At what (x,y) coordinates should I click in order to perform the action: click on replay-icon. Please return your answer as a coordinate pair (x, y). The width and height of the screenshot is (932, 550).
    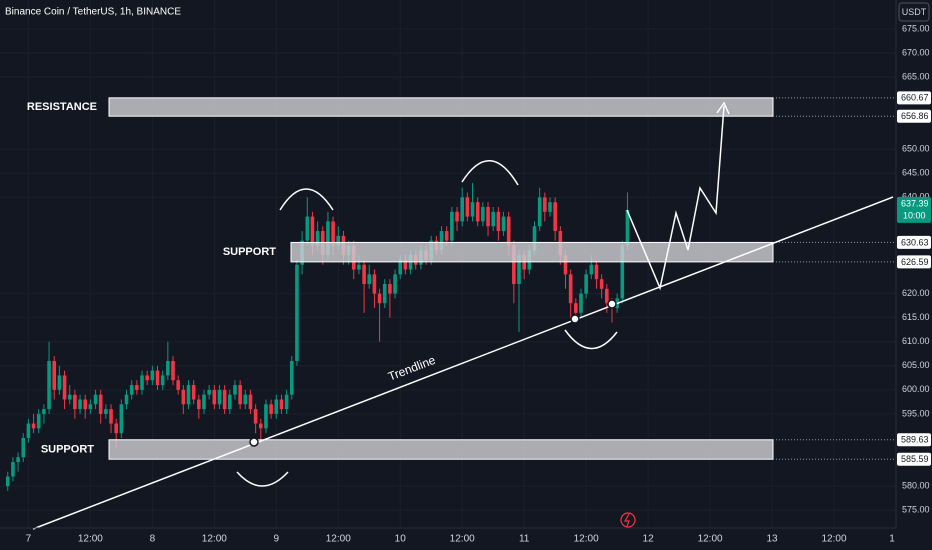
    Looking at the image, I should click on (628, 520).